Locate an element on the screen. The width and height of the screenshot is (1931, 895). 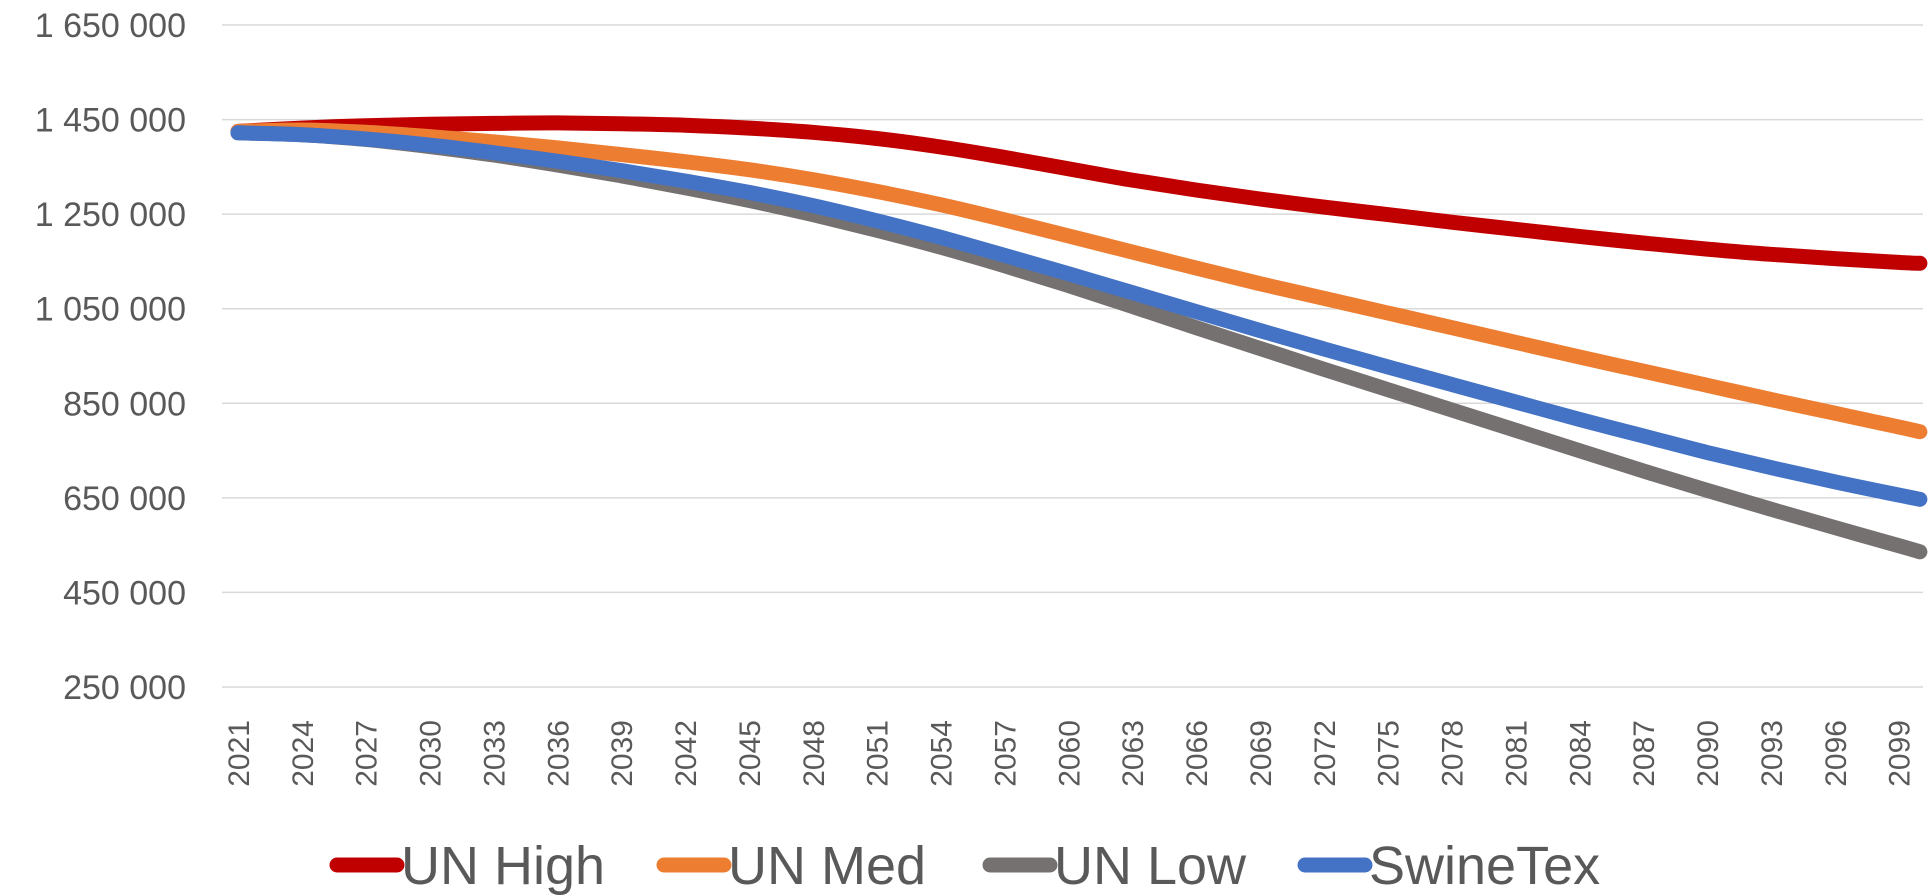
x-tick-label: 2054 is located at coordinates (942, 753).